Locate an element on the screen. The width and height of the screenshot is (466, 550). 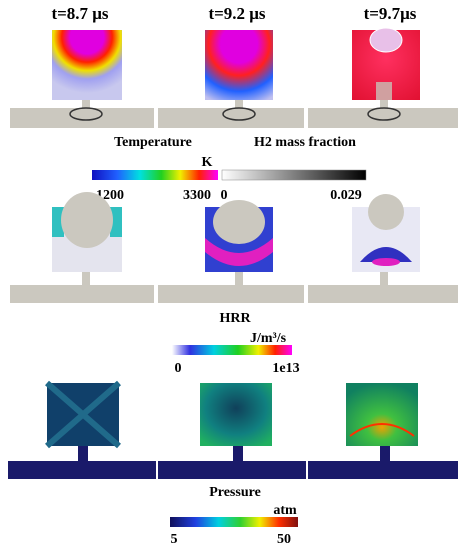
colorbar-min: 5 is located at coordinates (174, 539).